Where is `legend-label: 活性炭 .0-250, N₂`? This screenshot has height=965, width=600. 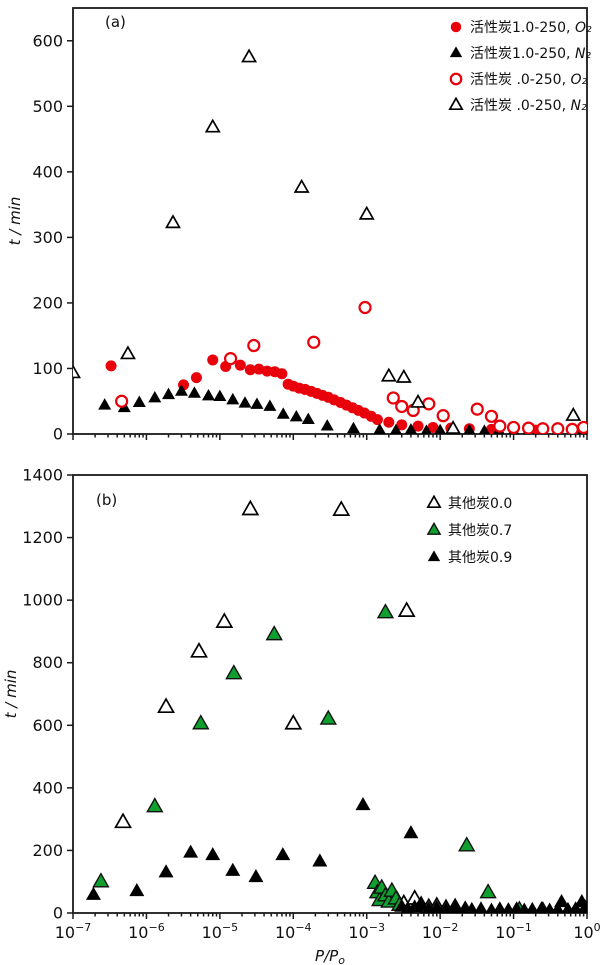 legend-label: 活性炭 .0-250, N₂ is located at coordinates (528, 106).